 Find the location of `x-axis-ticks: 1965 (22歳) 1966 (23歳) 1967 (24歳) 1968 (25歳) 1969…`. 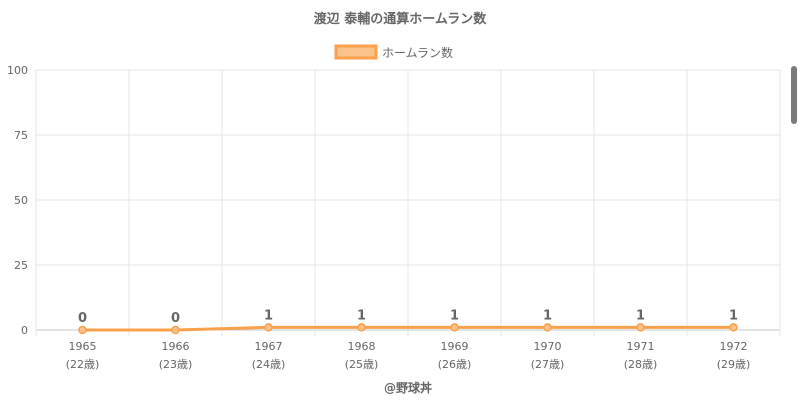

x-axis-ticks: 1965 (22歳) 1966 (23歳) 1967 (24歳) 1968 (25歳) 1969… is located at coordinates (408, 355).